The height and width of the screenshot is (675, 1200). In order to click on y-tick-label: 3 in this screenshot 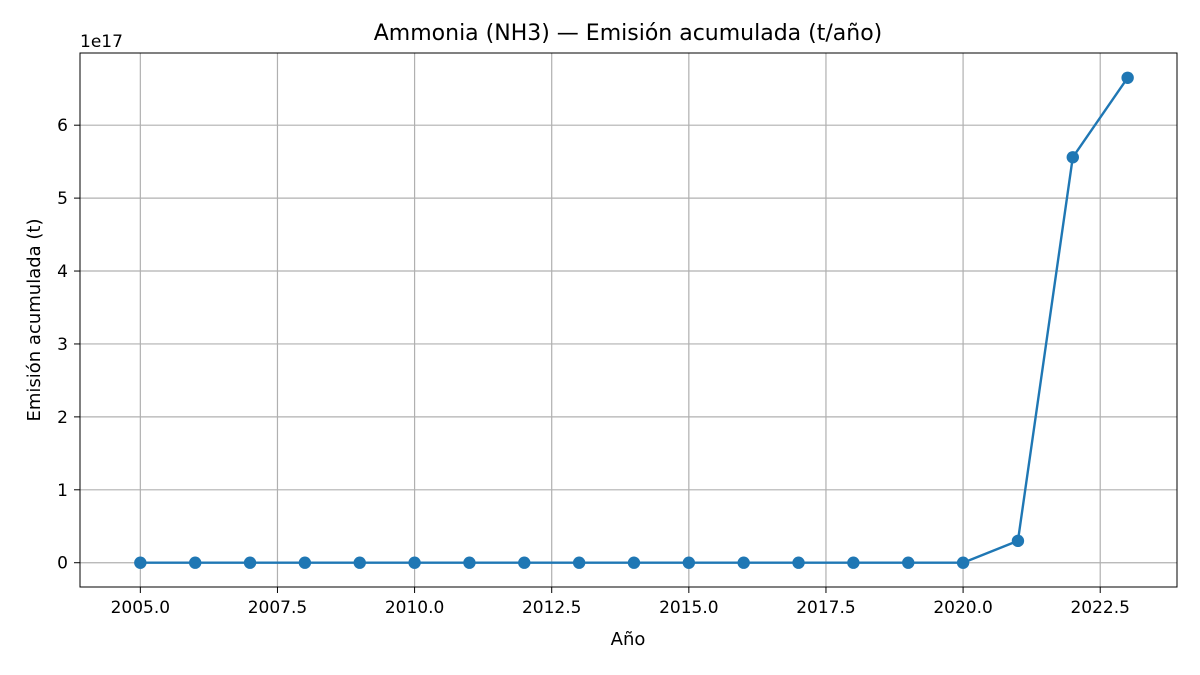, I will do `click(62, 345)`.